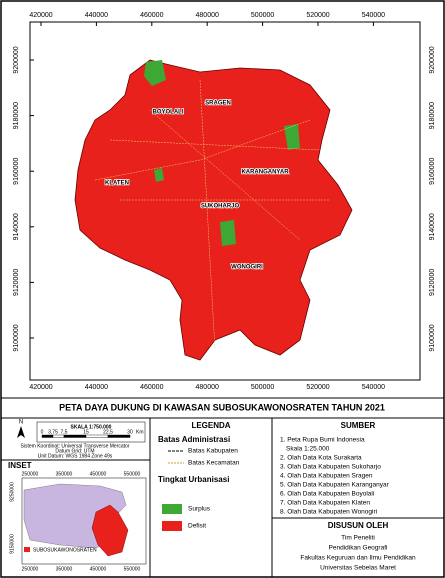  I want to click on legend-title: LEGENDA, so click(210, 425).